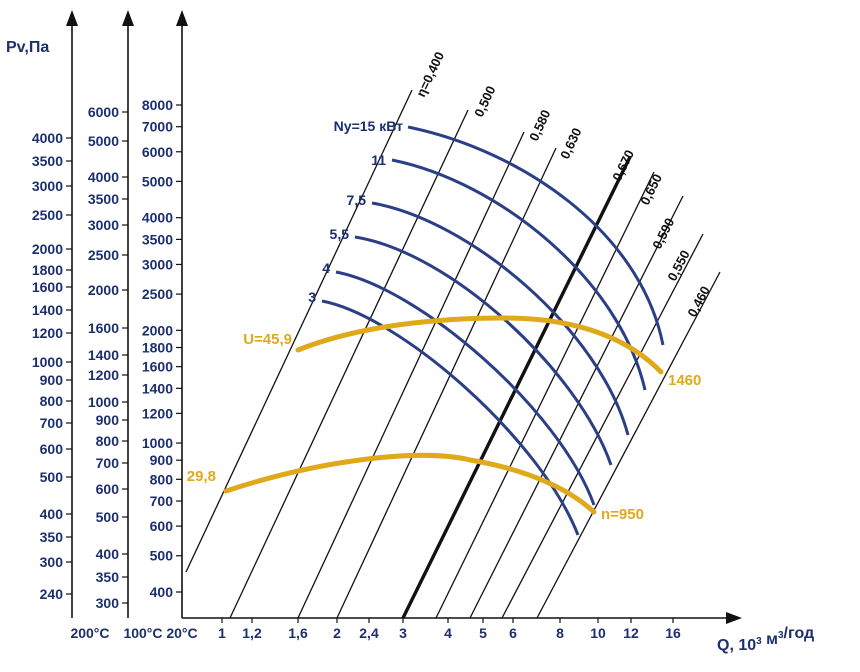 The width and height of the screenshot is (860, 672). Describe the element at coordinates (312, 297) in the screenshot. I see `power-label: 3` at that location.